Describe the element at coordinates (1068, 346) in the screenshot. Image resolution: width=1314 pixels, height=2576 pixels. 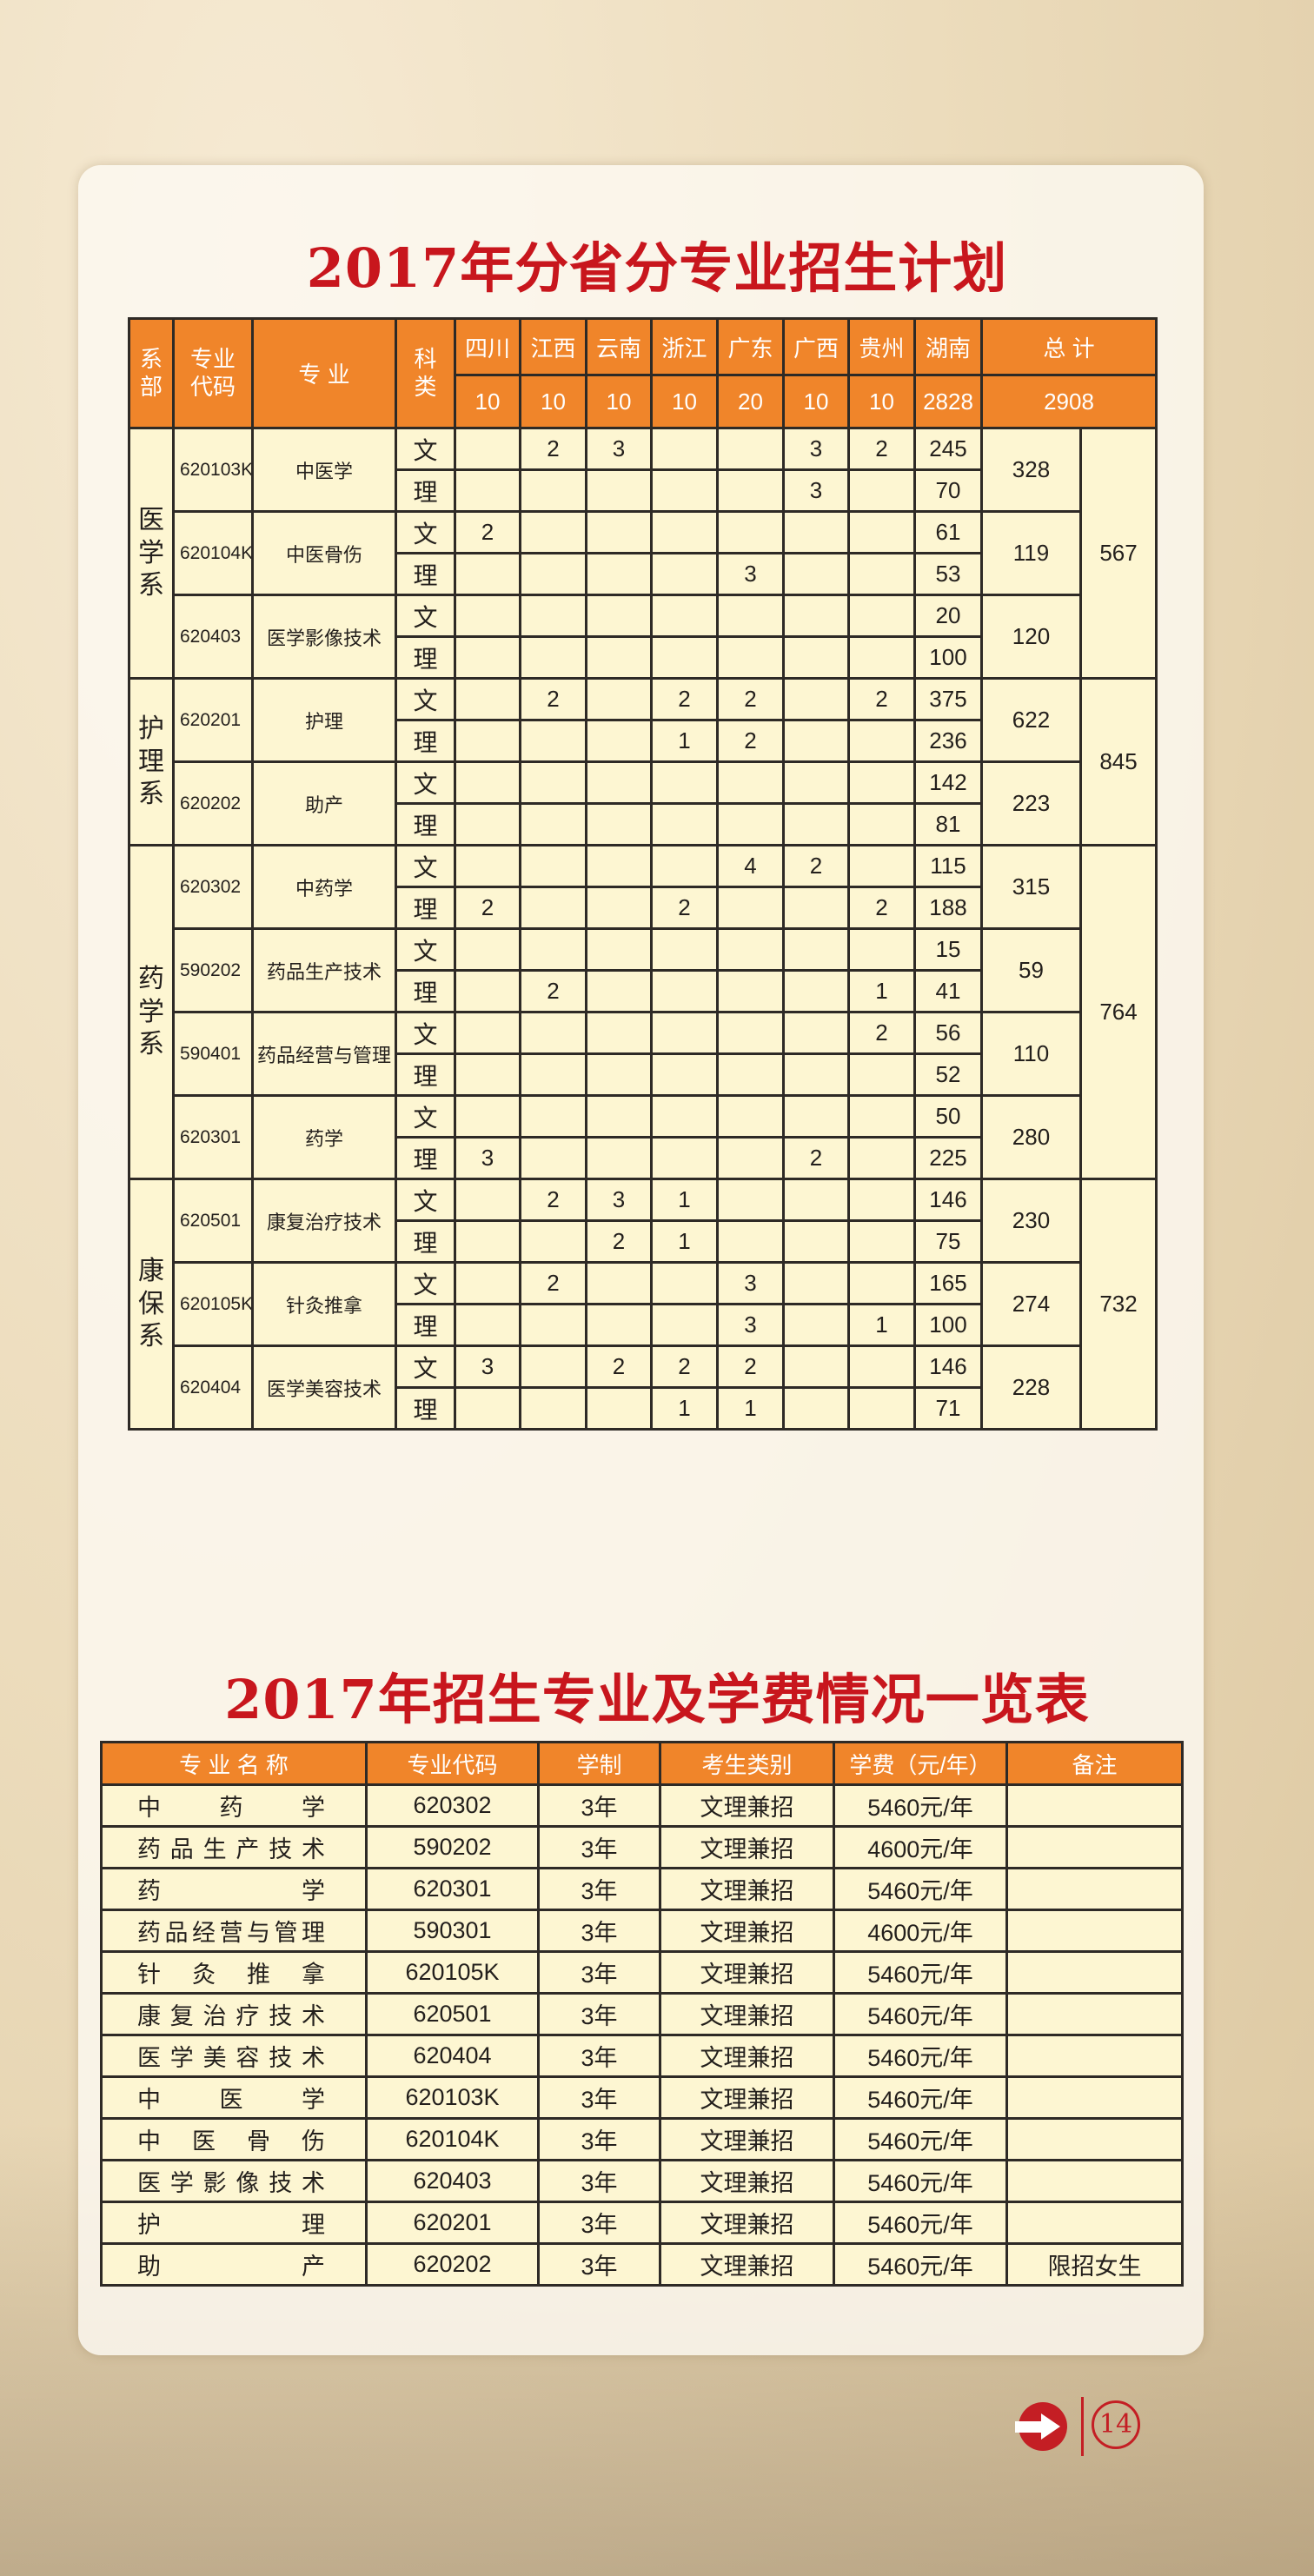
I see `header-total: 总 计` at that location.